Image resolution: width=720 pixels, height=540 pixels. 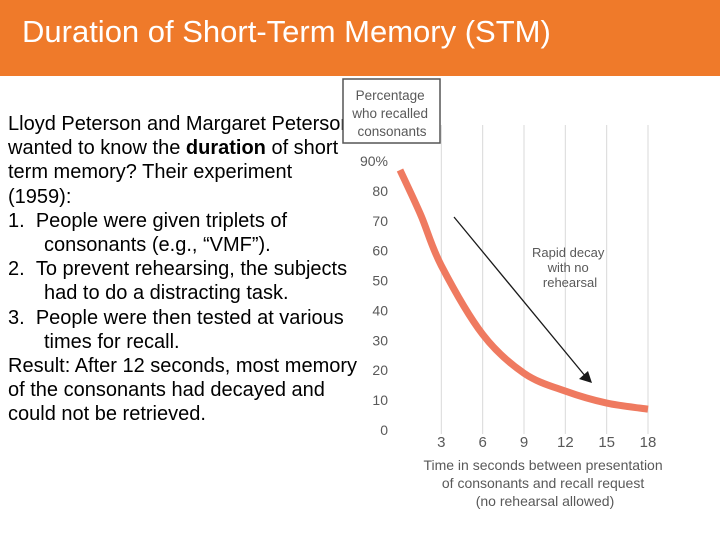 I want to click on y-tick-label: 80, so click(x=380, y=191).